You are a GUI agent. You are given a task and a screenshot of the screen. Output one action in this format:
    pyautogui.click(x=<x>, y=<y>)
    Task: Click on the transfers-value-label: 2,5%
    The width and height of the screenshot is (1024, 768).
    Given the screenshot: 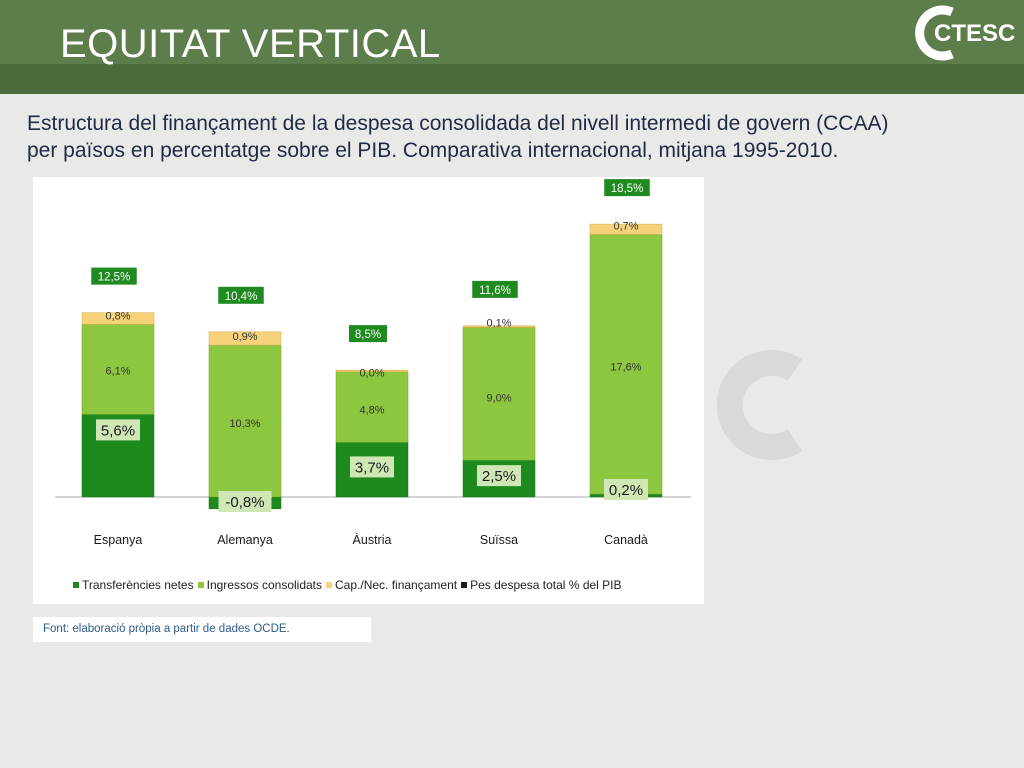 What is the action you would take?
    pyautogui.click(x=499, y=476)
    